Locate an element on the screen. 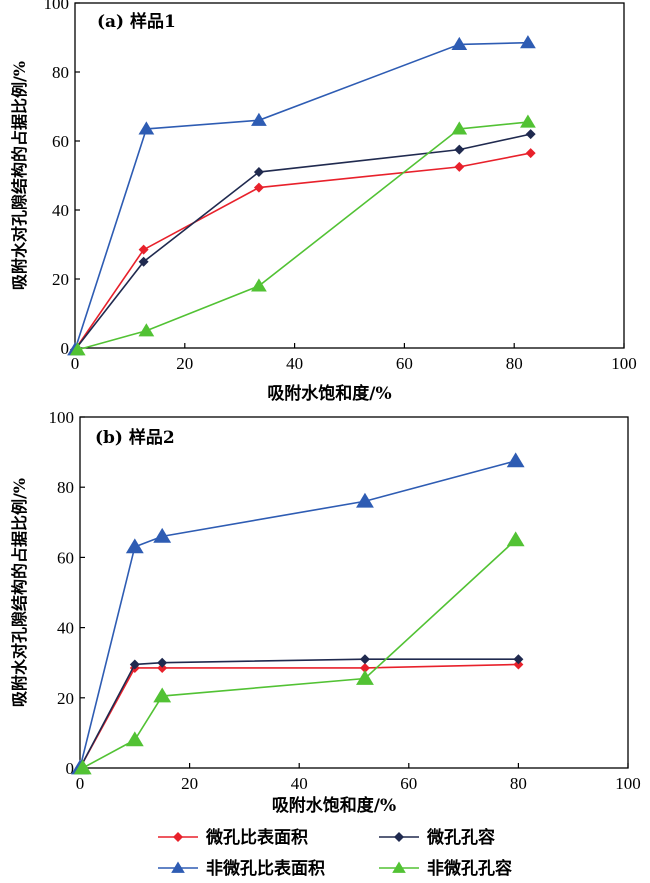  panel-title: (a) 样品1 is located at coordinates (136, 21).